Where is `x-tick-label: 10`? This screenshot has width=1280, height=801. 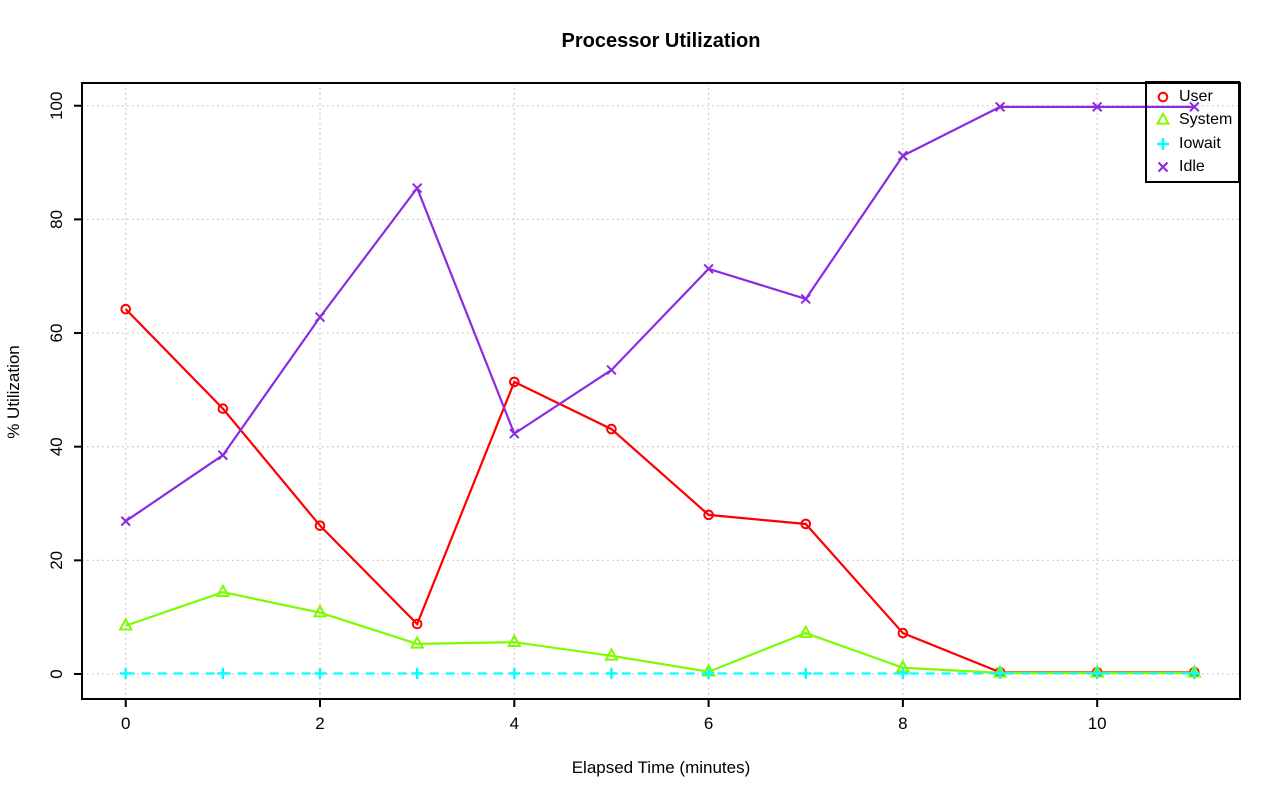 x-tick-label: 10 is located at coordinates (1097, 723).